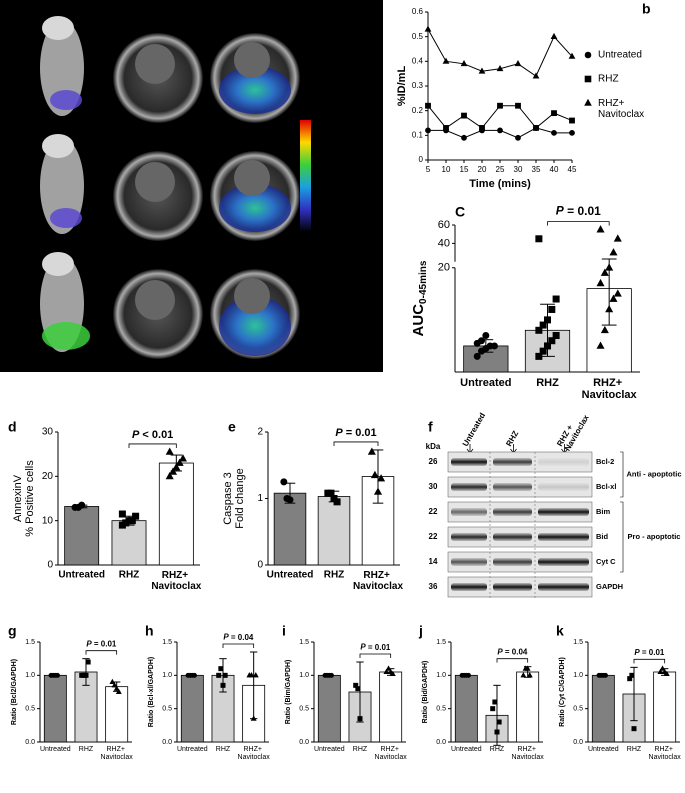  I want to click on y-tick-label: 0, so click(421, 159).